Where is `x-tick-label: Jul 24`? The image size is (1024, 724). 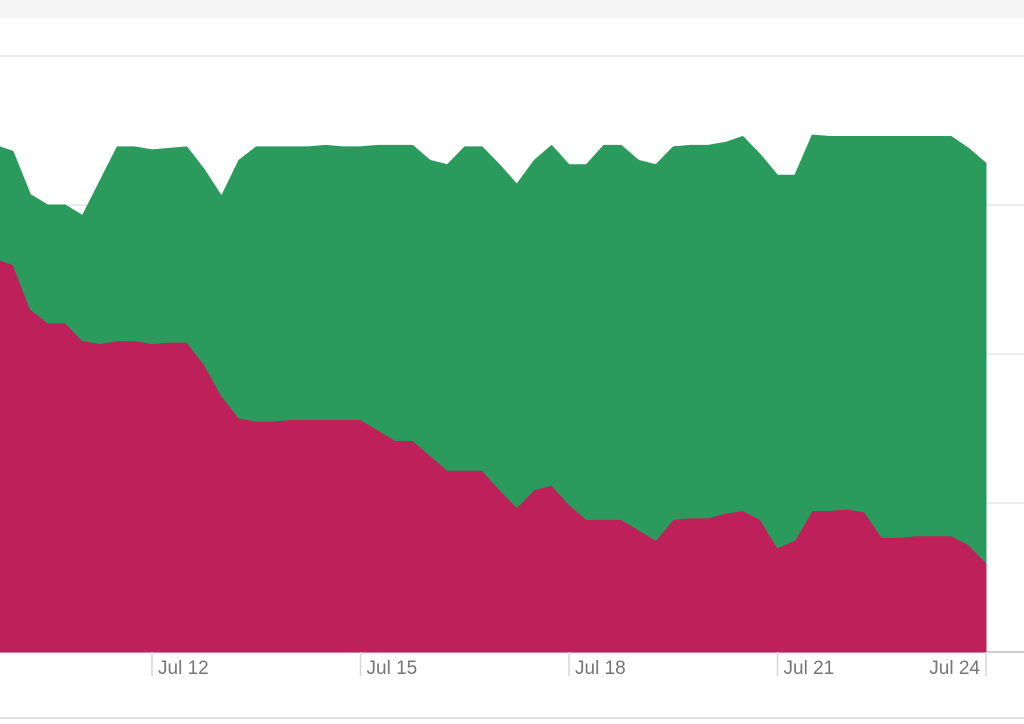
x-tick-label: Jul 24 is located at coordinates (954, 668).